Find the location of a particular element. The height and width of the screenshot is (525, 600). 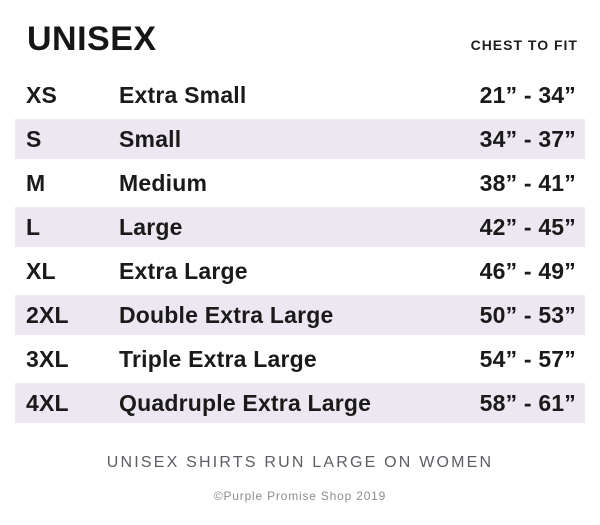

table-row: S Small 34” - 37” is located at coordinates (300, 139).